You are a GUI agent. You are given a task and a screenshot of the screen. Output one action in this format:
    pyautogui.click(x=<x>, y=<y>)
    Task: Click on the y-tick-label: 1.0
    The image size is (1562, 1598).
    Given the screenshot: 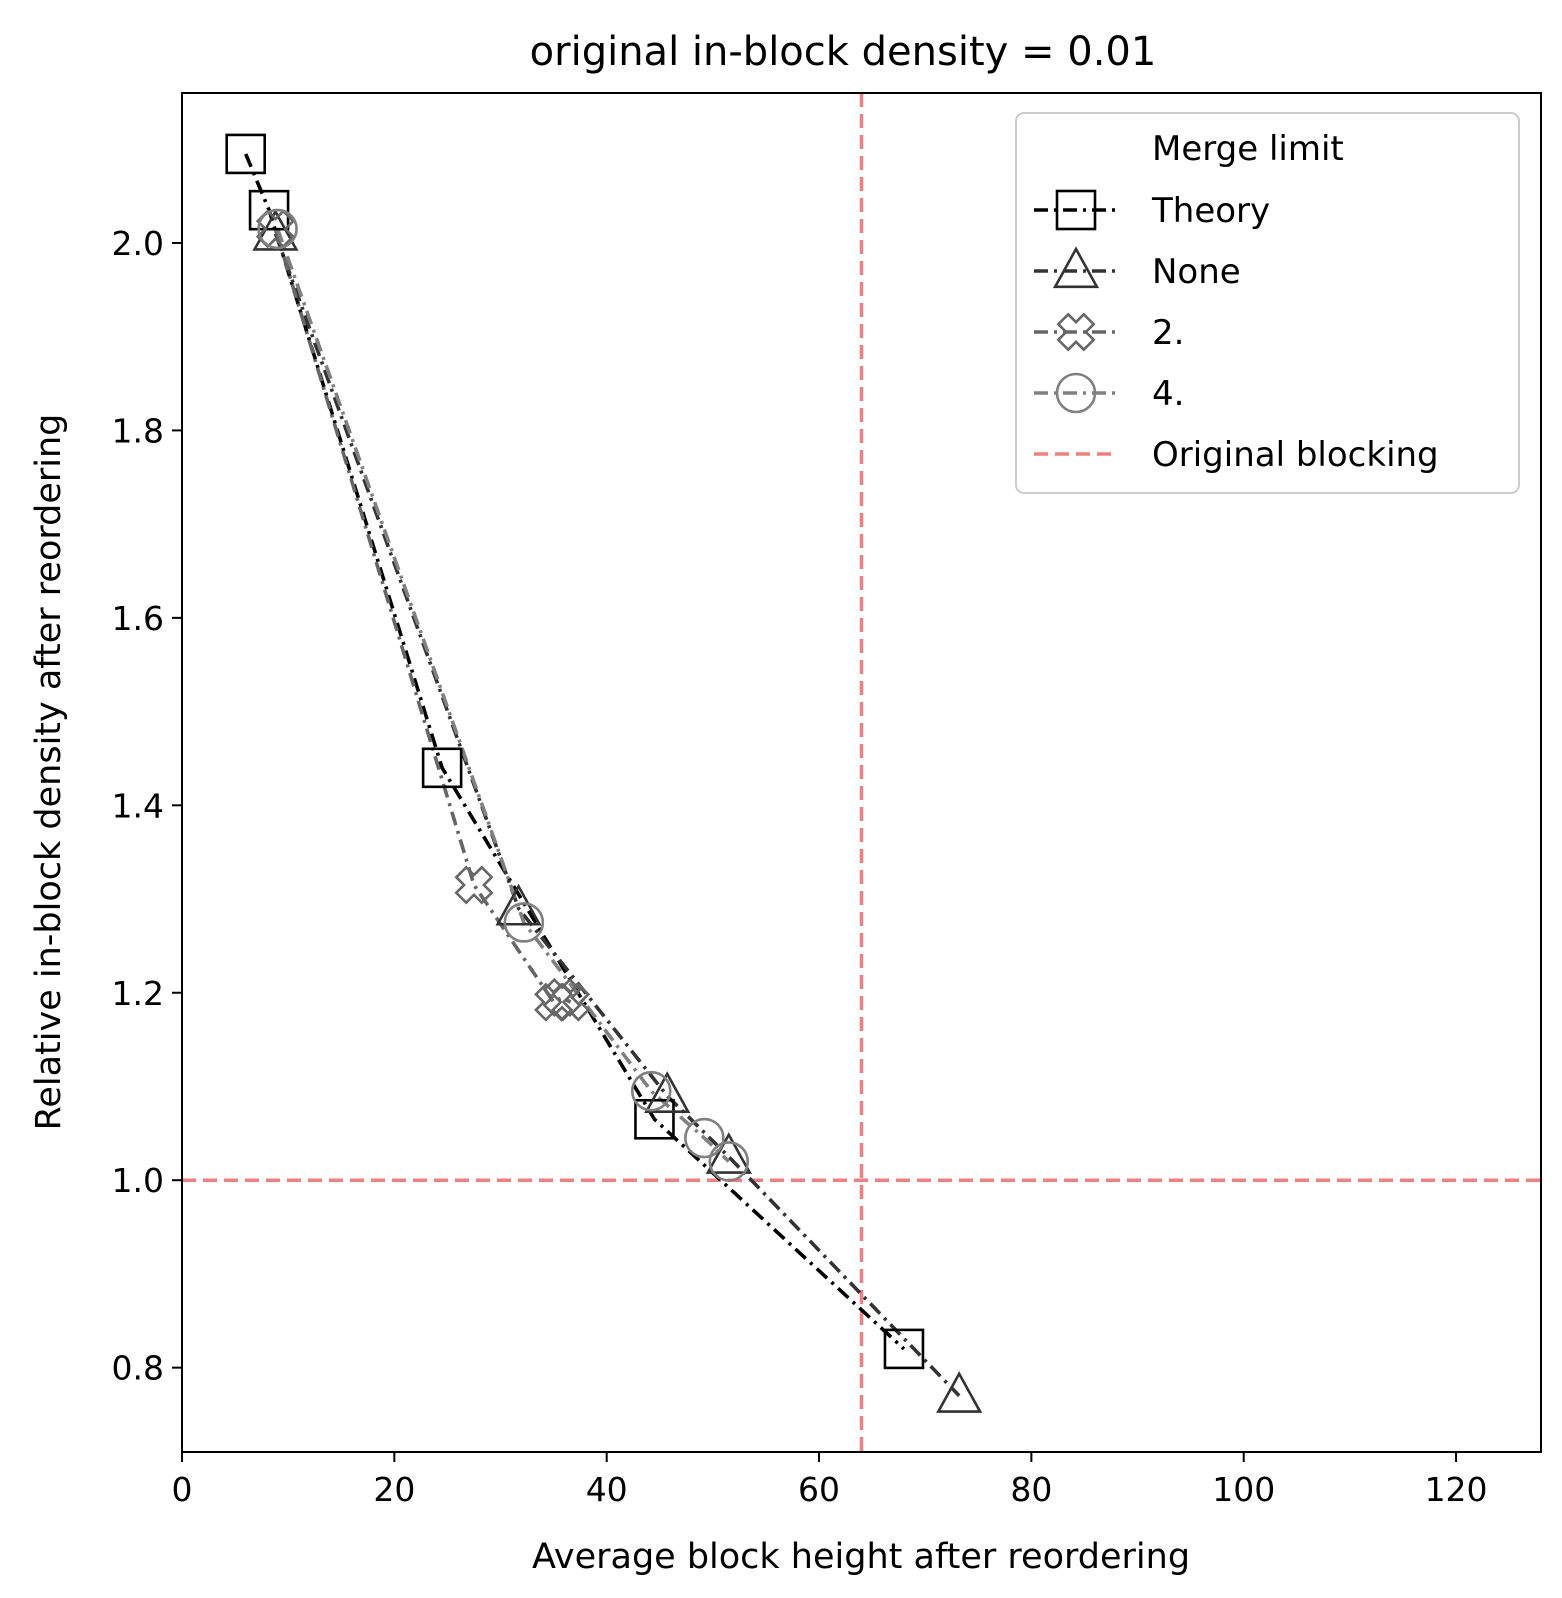 What is the action you would take?
    pyautogui.click(x=138, y=1180)
    